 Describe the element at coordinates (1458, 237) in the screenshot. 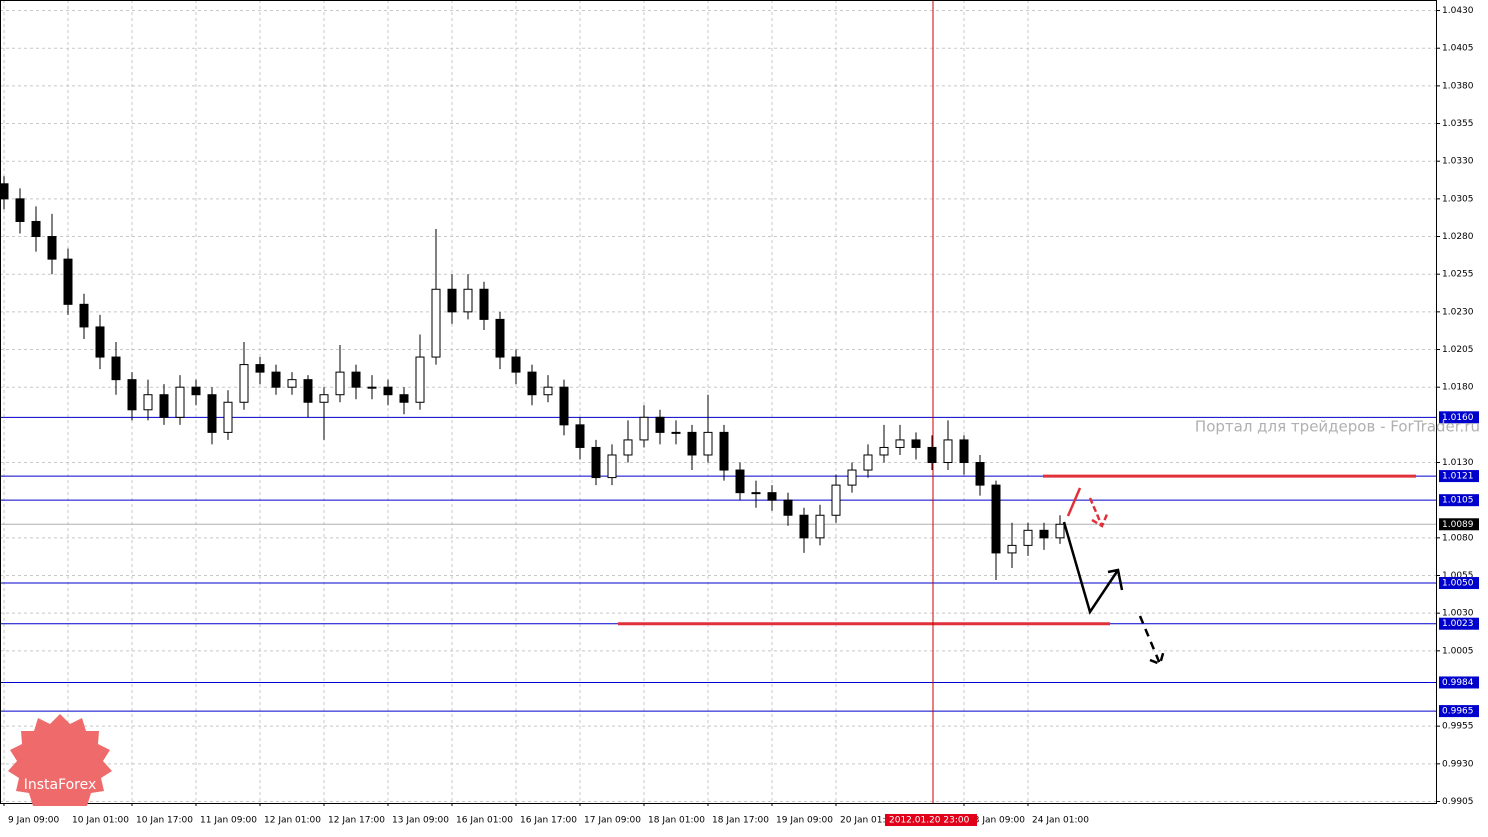

I see `y-tick-label: 1.0280` at that location.